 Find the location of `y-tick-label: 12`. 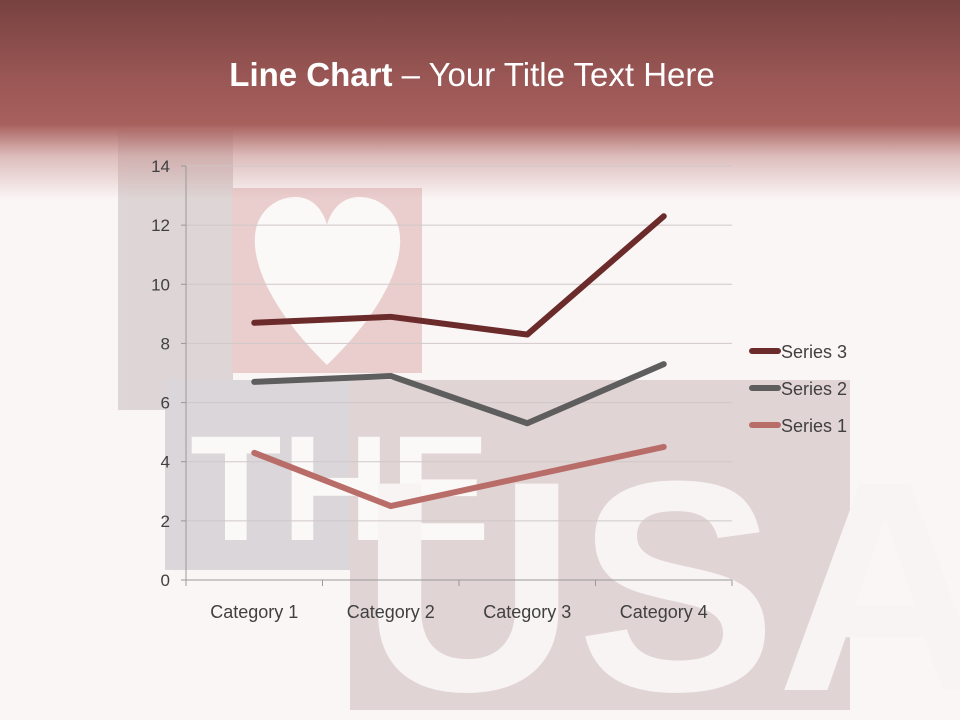

y-tick-label: 12 is located at coordinates (160, 225).